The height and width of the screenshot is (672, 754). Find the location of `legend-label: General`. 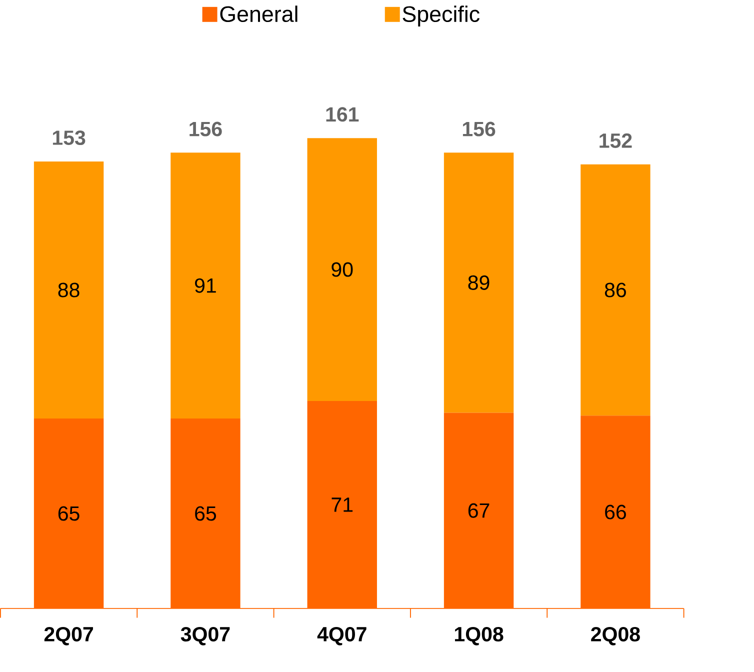

legend-label: General is located at coordinates (259, 14).